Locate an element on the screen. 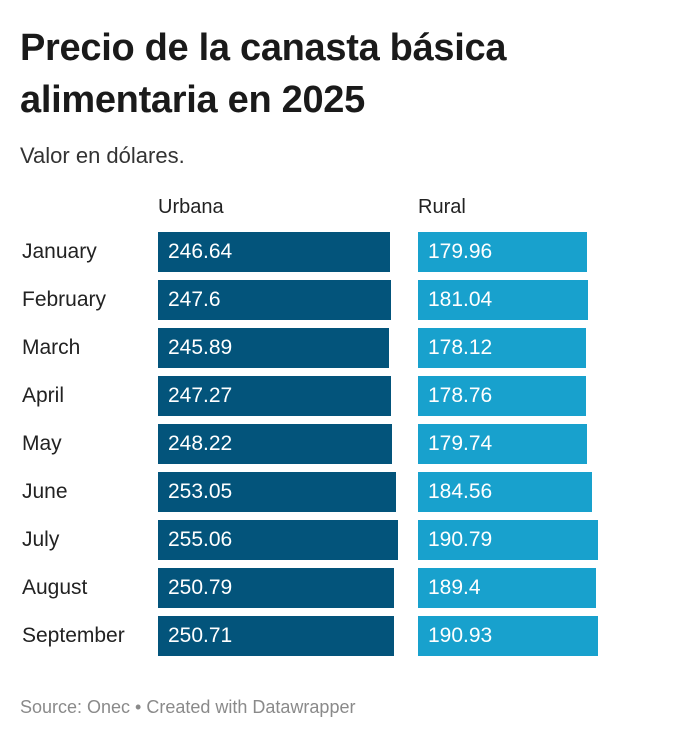 Image resolution: width=680 pixels, height=742 pixels. bar-urbana: 247.27 is located at coordinates (274, 396).